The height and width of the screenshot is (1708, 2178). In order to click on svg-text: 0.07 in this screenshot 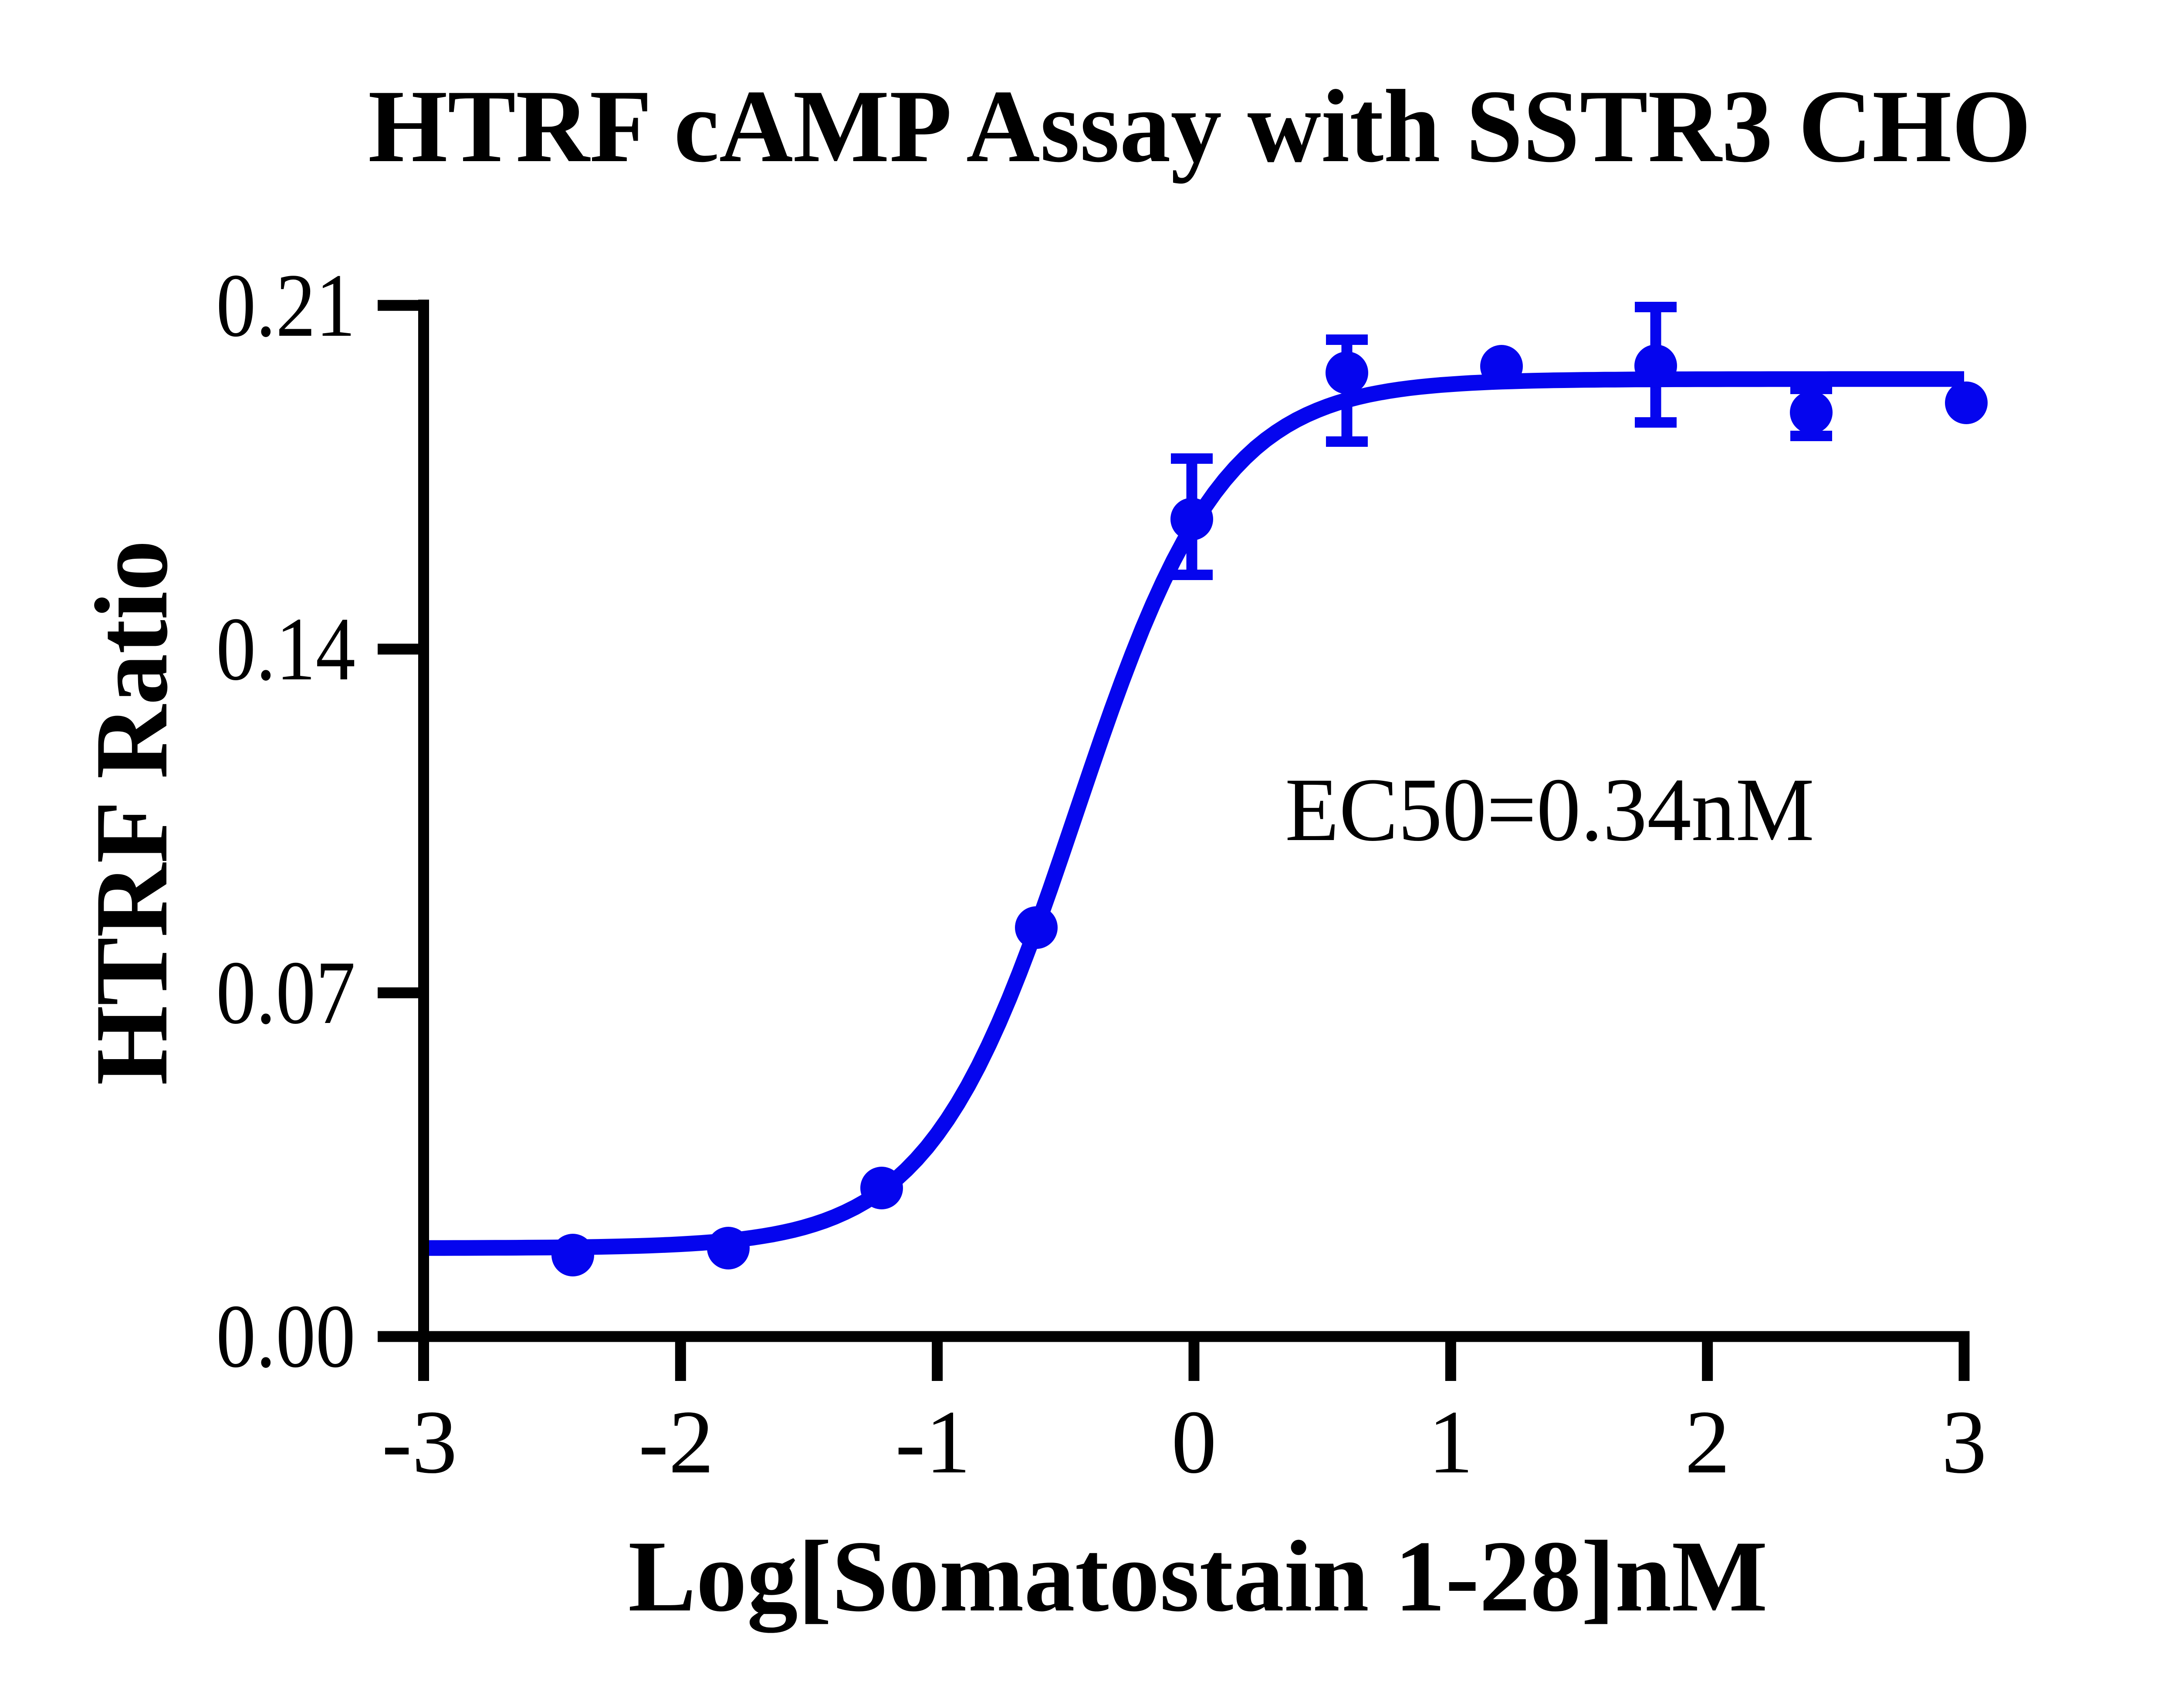, I will do `click(285, 992)`.